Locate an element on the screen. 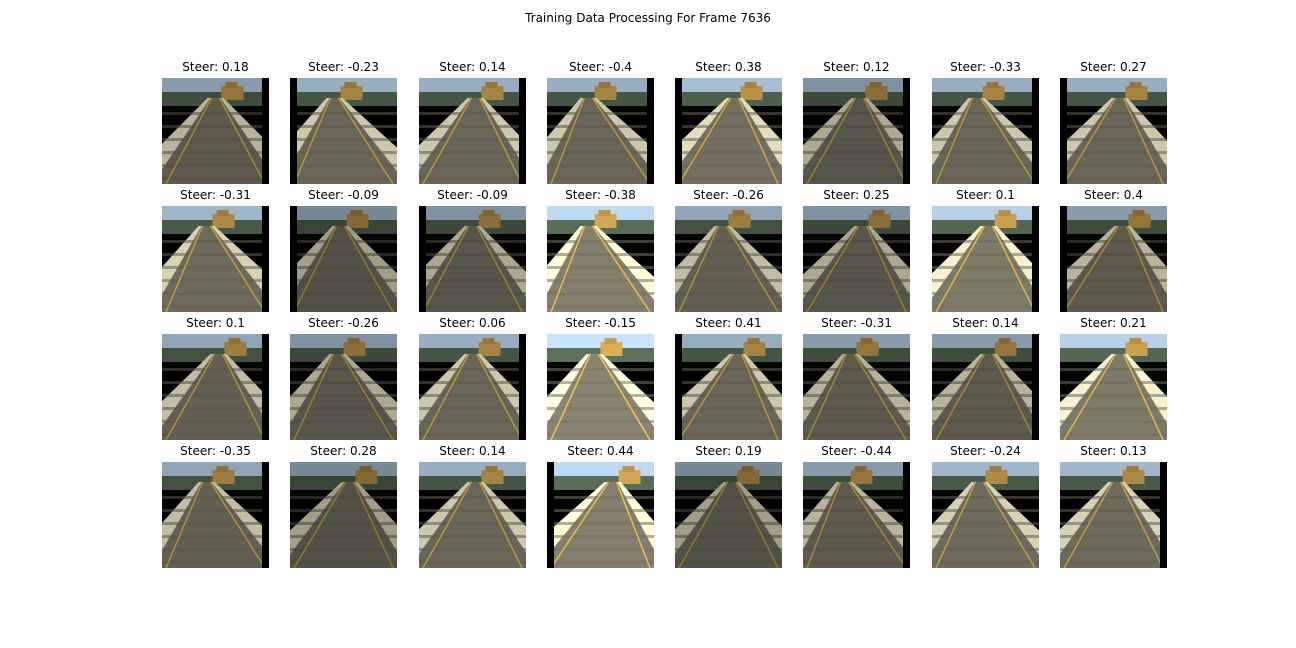  figure-title: Training Data Processing For Frame 7636 is located at coordinates (648, 18).